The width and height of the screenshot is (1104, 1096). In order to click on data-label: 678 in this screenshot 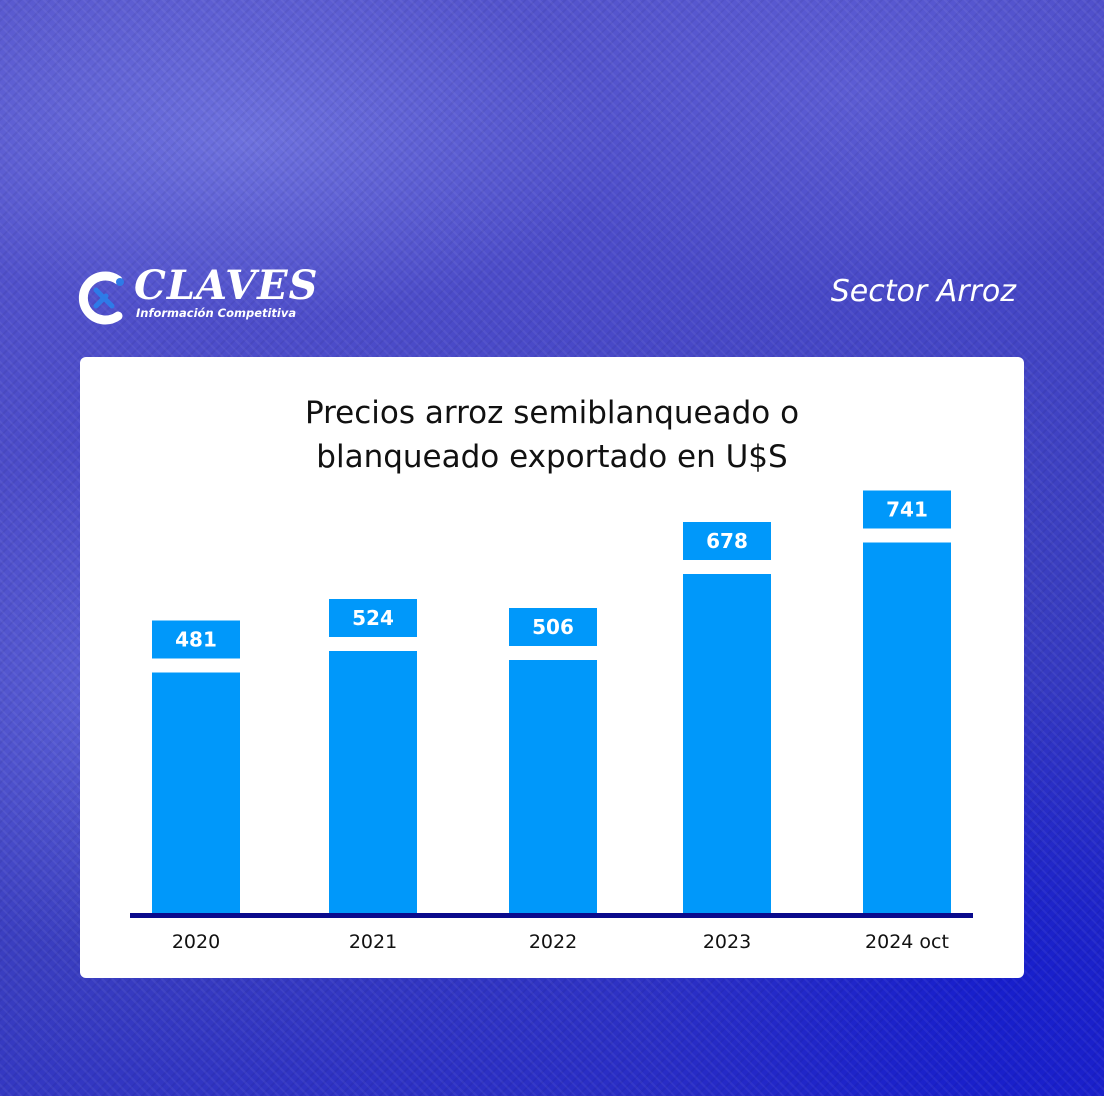, I will do `click(727, 541)`.